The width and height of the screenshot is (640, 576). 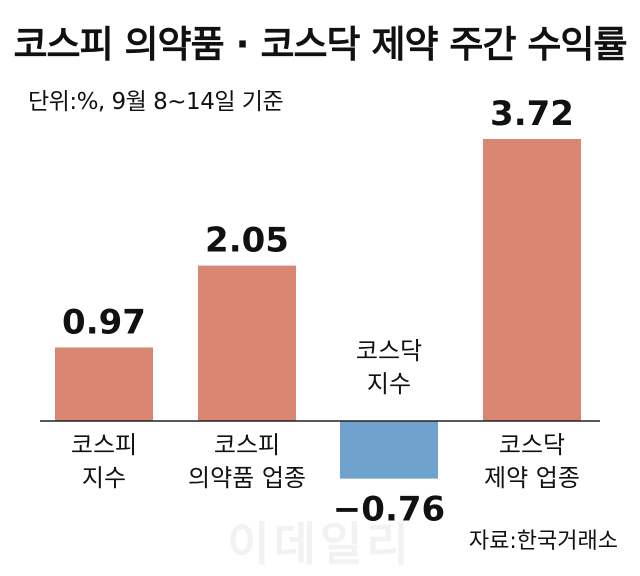 What do you see at coordinates (389, 384) in the screenshot?
I see `category-label-2-1: 지수` at bounding box center [389, 384].